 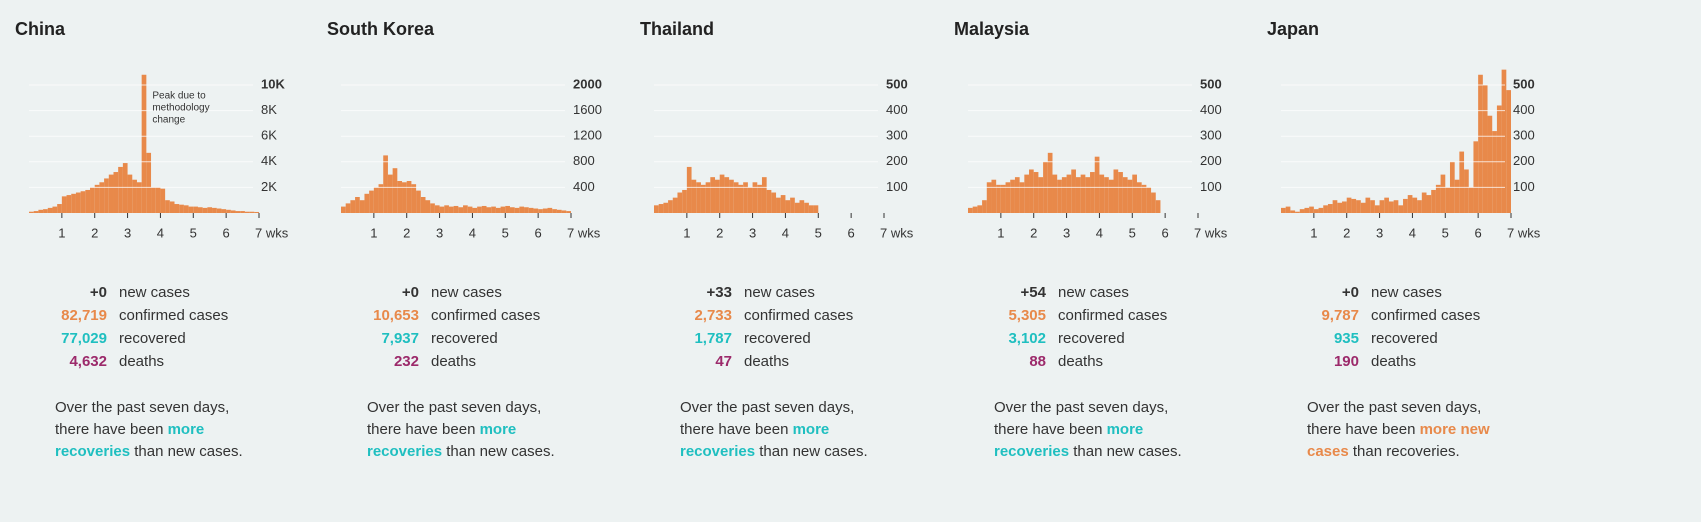 I want to click on stat-value: +54, so click(x=1033, y=292).